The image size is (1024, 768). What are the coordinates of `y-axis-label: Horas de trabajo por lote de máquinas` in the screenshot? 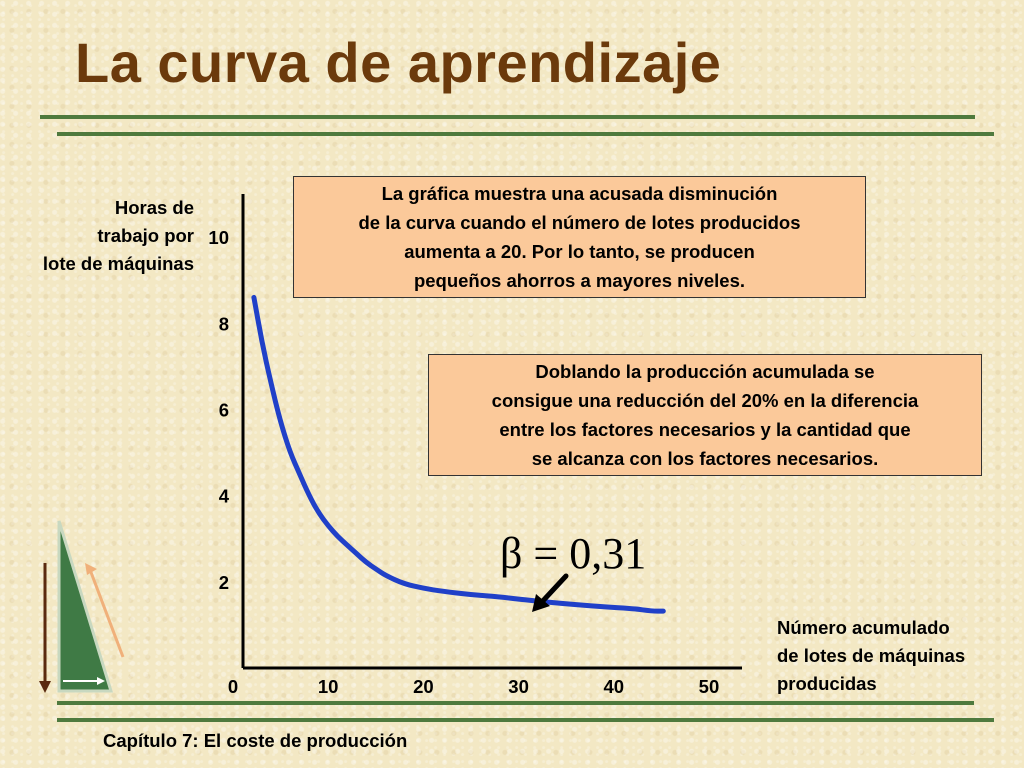 It's located at (118, 236).